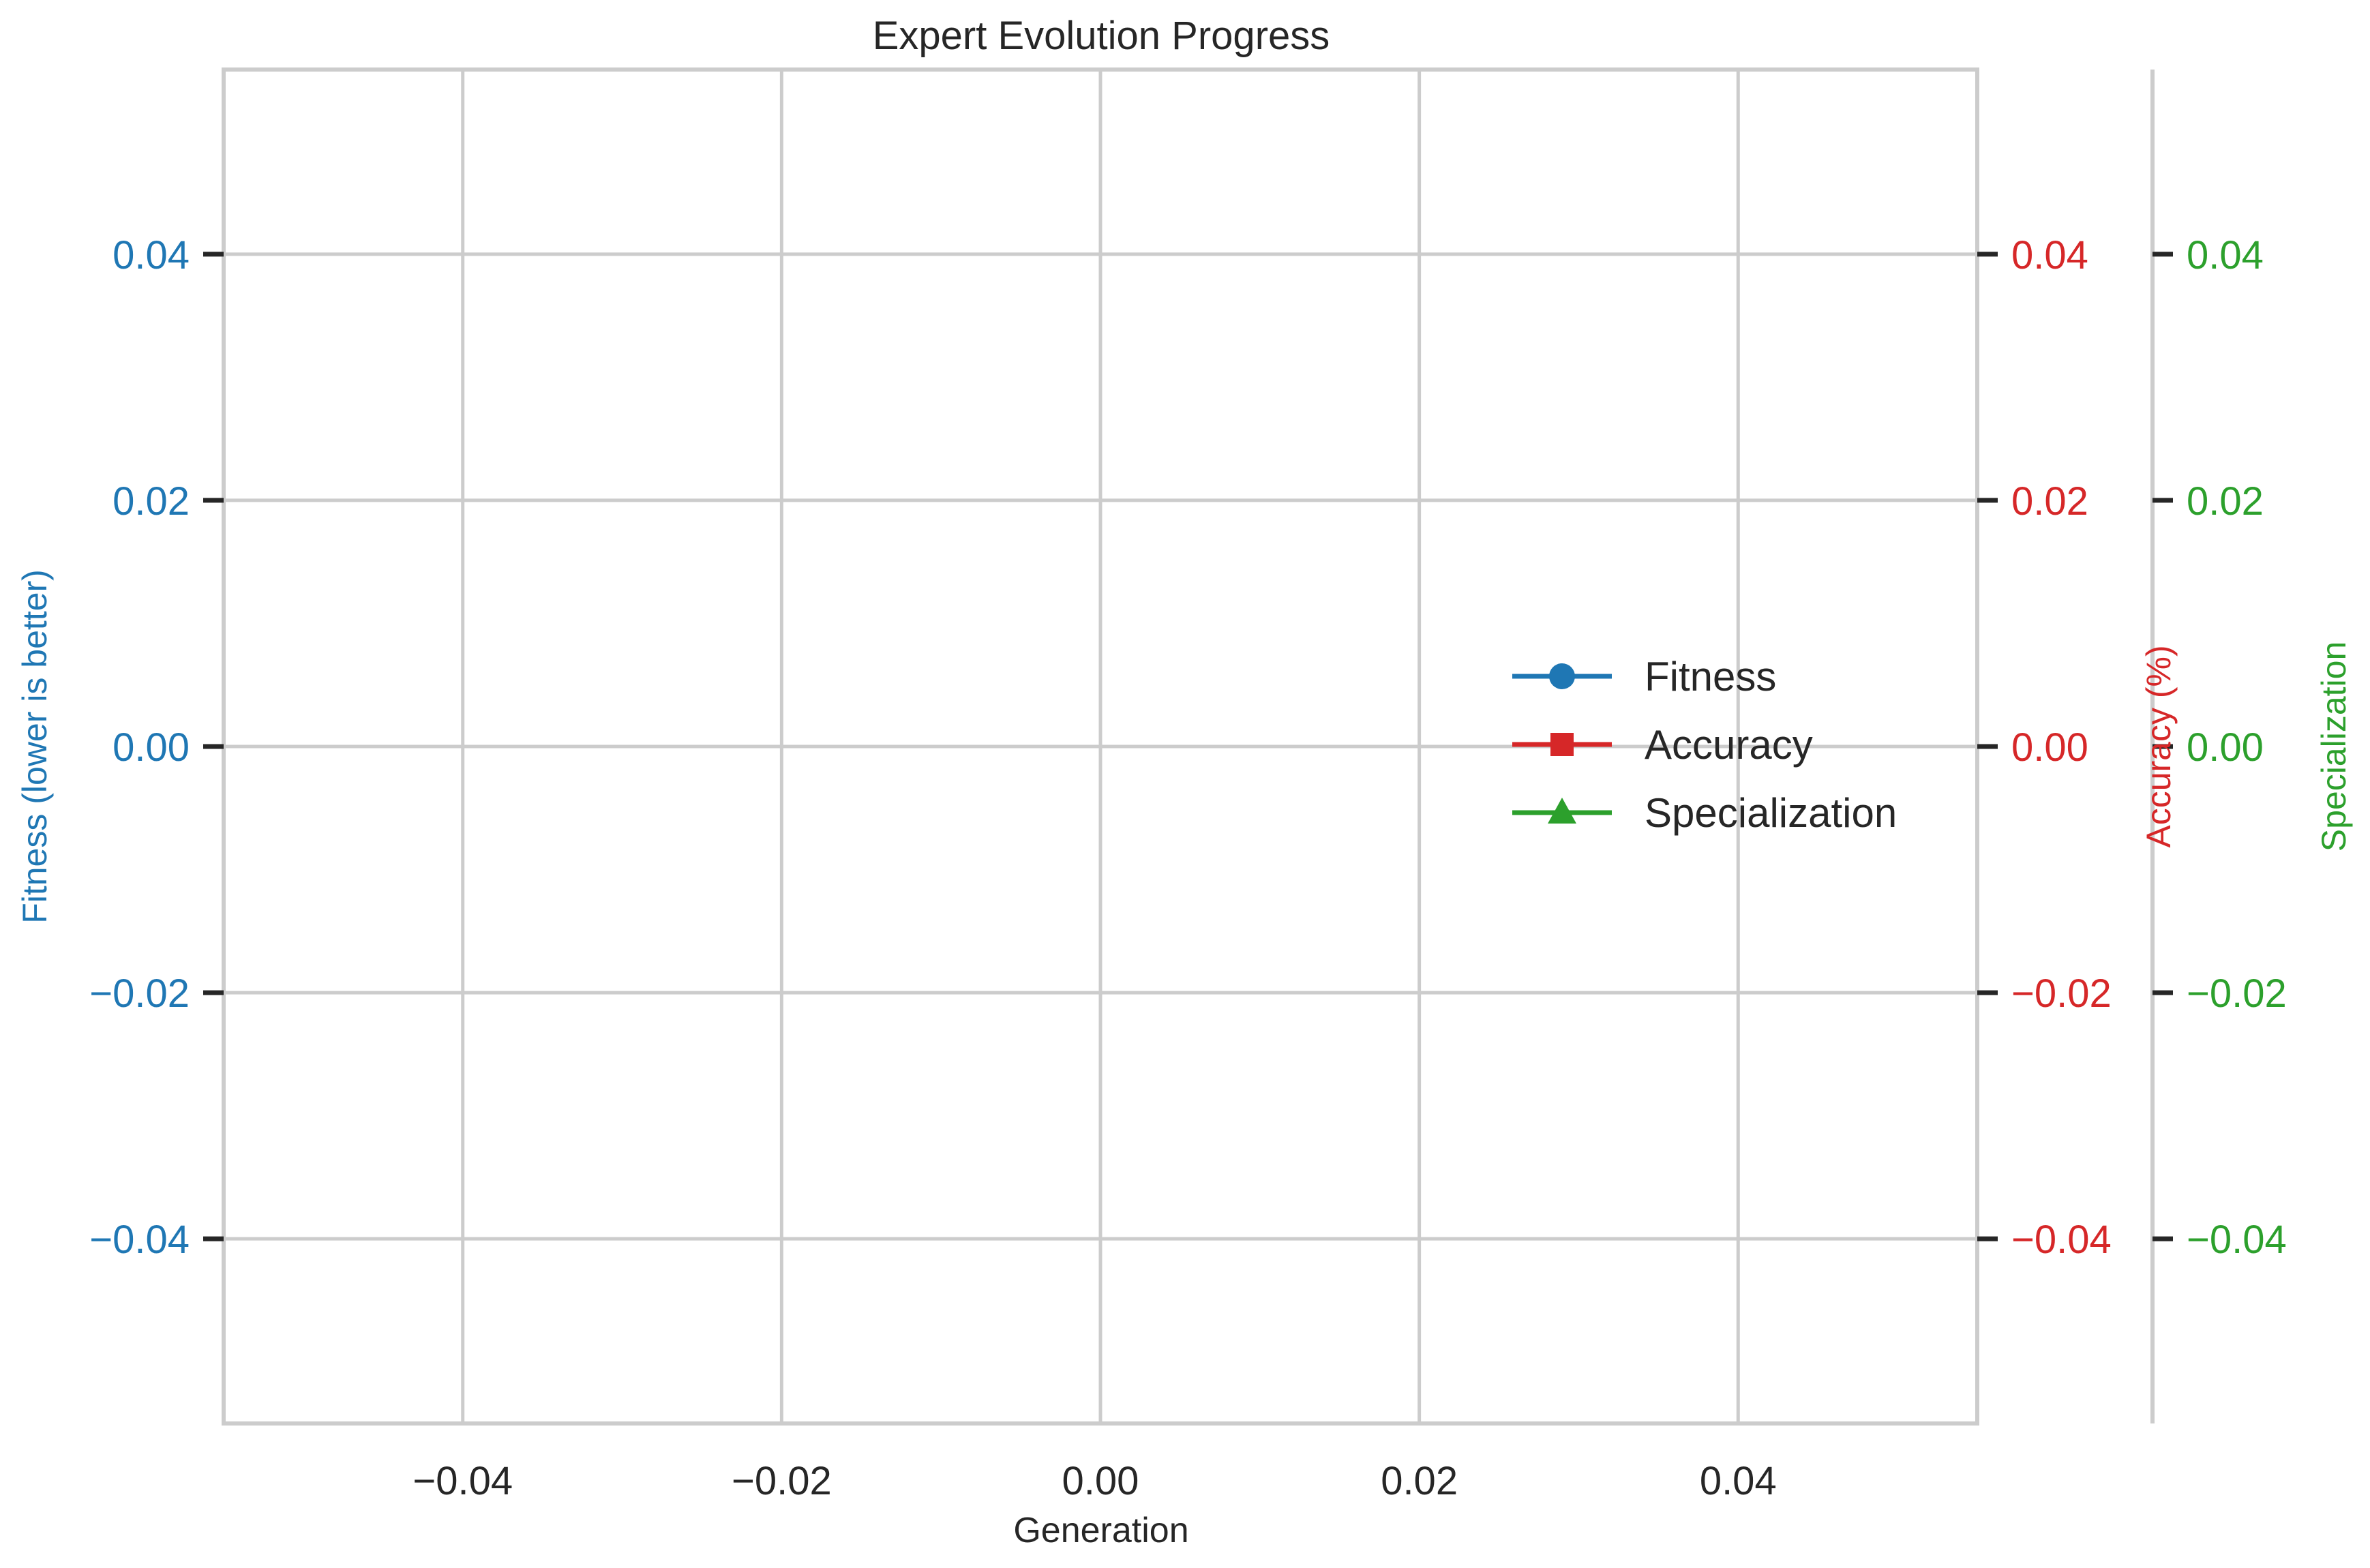 The width and height of the screenshot is (2370, 1568). What do you see at coordinates (2334, 747) in the screenshot?
I see `specialization-axis-label: Specialization` at bounding box center [2334, 747].